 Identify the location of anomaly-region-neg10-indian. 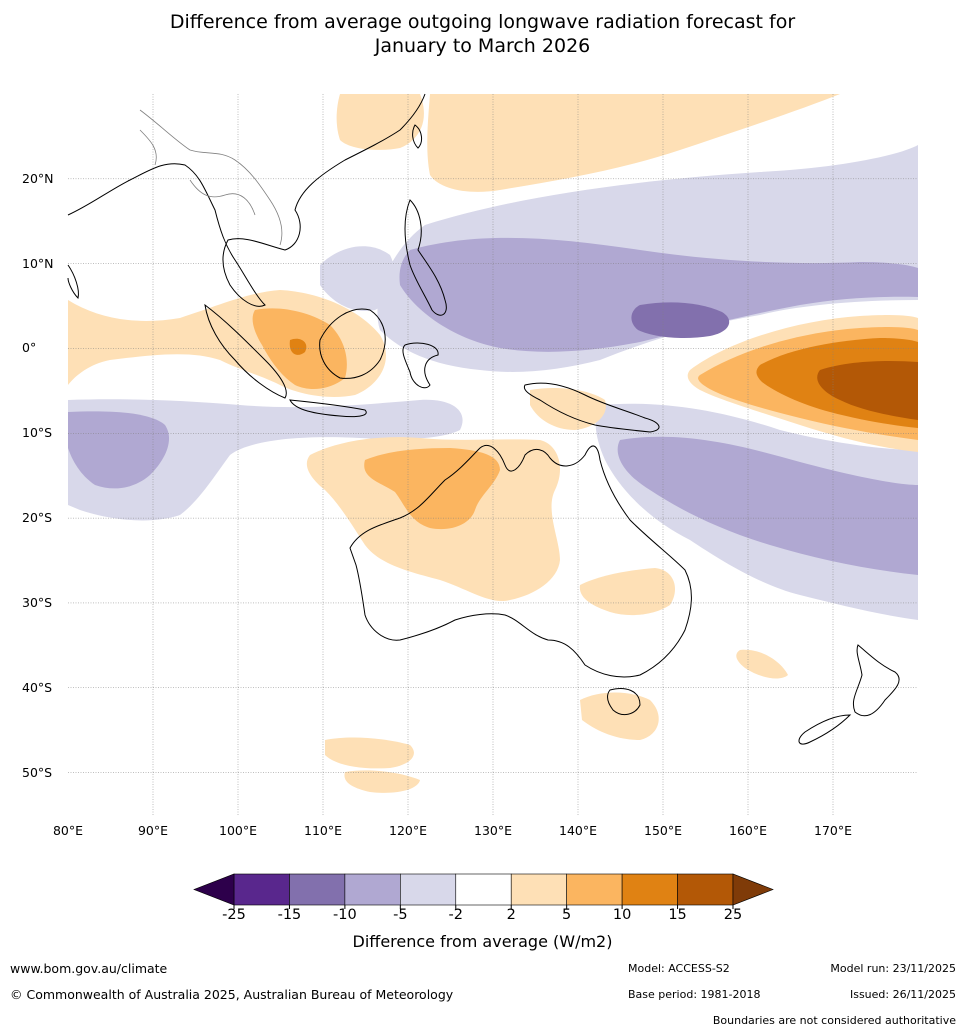
(119, 450).